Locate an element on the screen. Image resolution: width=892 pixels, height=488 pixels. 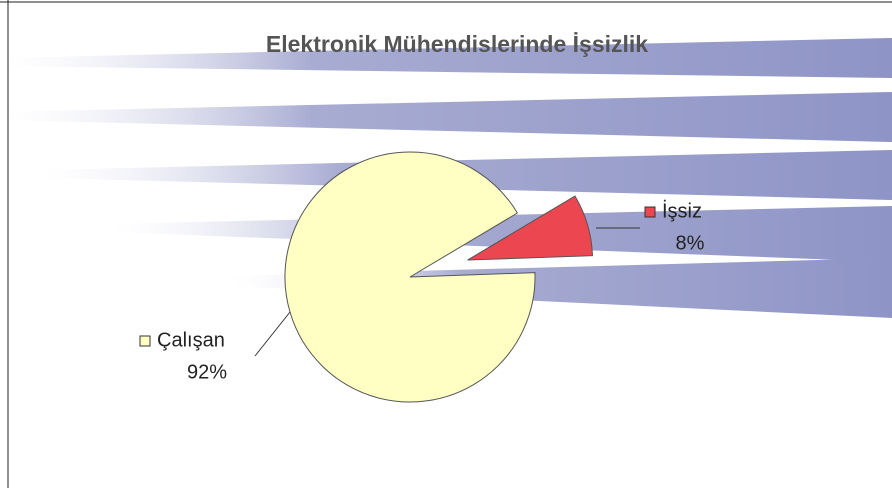
slice-category-label: Çalışan is located at coordinates (191, 340).